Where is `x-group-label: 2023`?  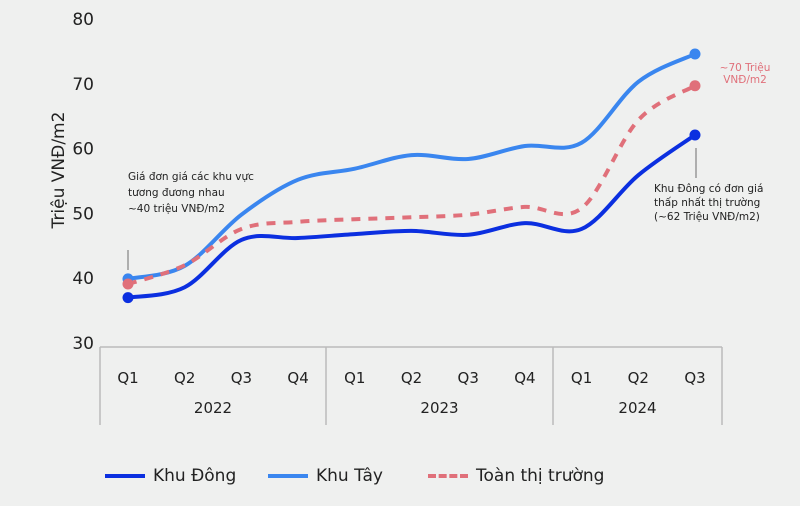 x-group-label: 2023 is located at coordinates (439, 408).